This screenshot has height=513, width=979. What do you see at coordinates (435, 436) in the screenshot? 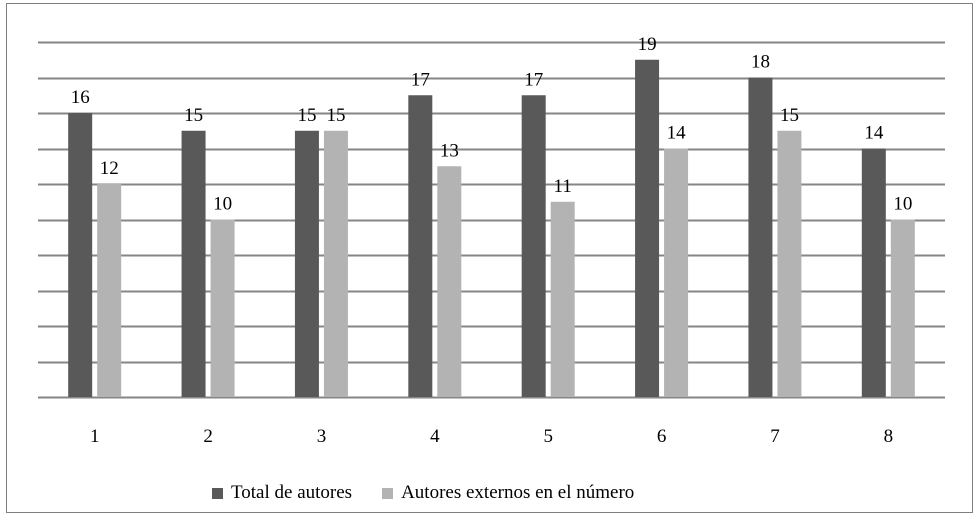
I see `x-tick-label-4: 4` at bounding box center [435, 436].